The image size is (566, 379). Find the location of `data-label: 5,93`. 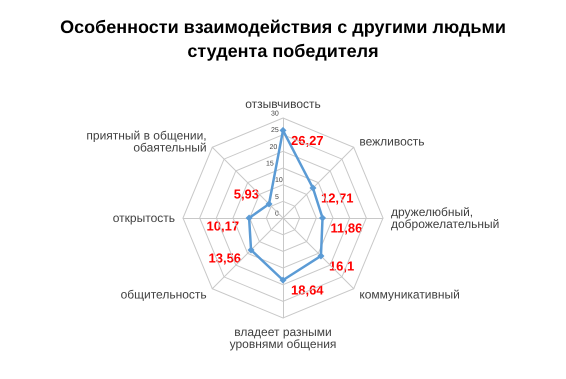

data-label: 5,93 is located at coordinates (247, 194).